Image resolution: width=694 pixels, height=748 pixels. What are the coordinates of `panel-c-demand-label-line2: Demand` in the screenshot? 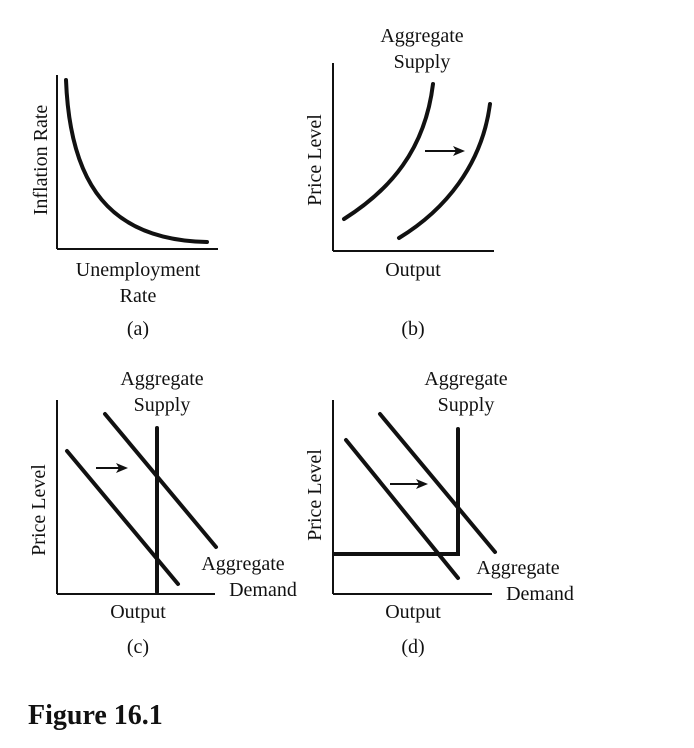 It's located at (263, 590).